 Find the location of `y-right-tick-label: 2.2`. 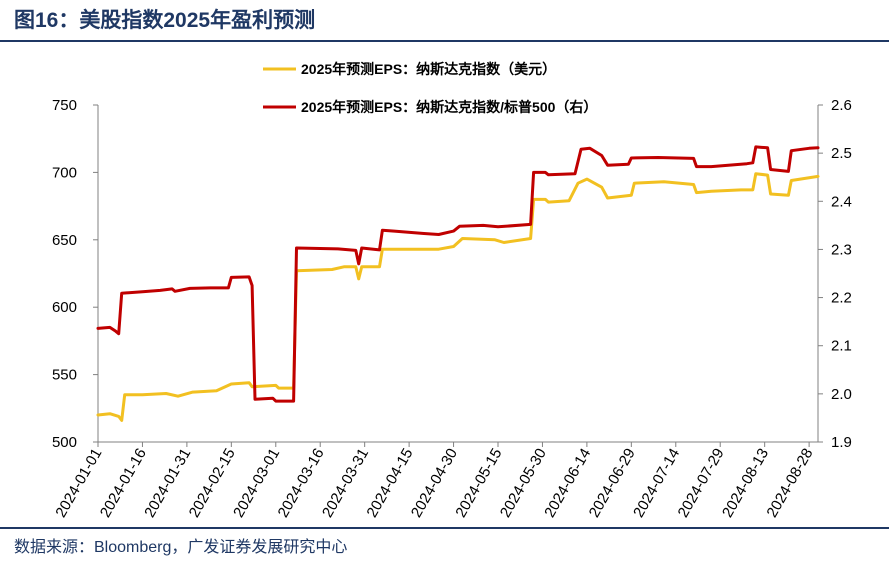

y-right-tick-label: 2.2 is located at coordinates (841, 298).